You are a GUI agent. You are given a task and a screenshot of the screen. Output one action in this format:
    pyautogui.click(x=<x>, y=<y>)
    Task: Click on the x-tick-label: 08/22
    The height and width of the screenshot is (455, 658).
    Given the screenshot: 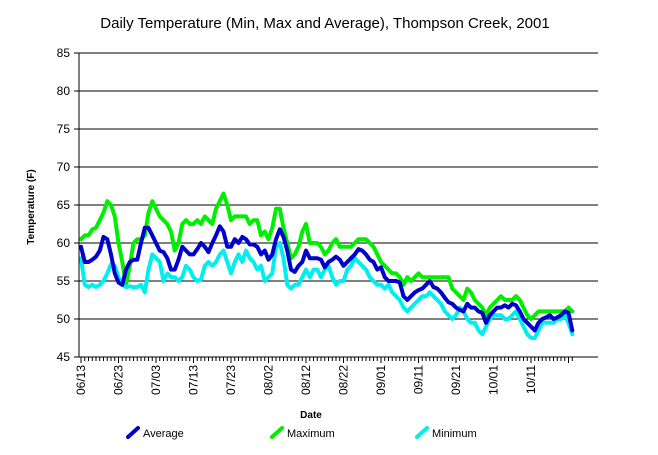 What is the action you would take?
    pyautogui.click(x=344, y=380)
    